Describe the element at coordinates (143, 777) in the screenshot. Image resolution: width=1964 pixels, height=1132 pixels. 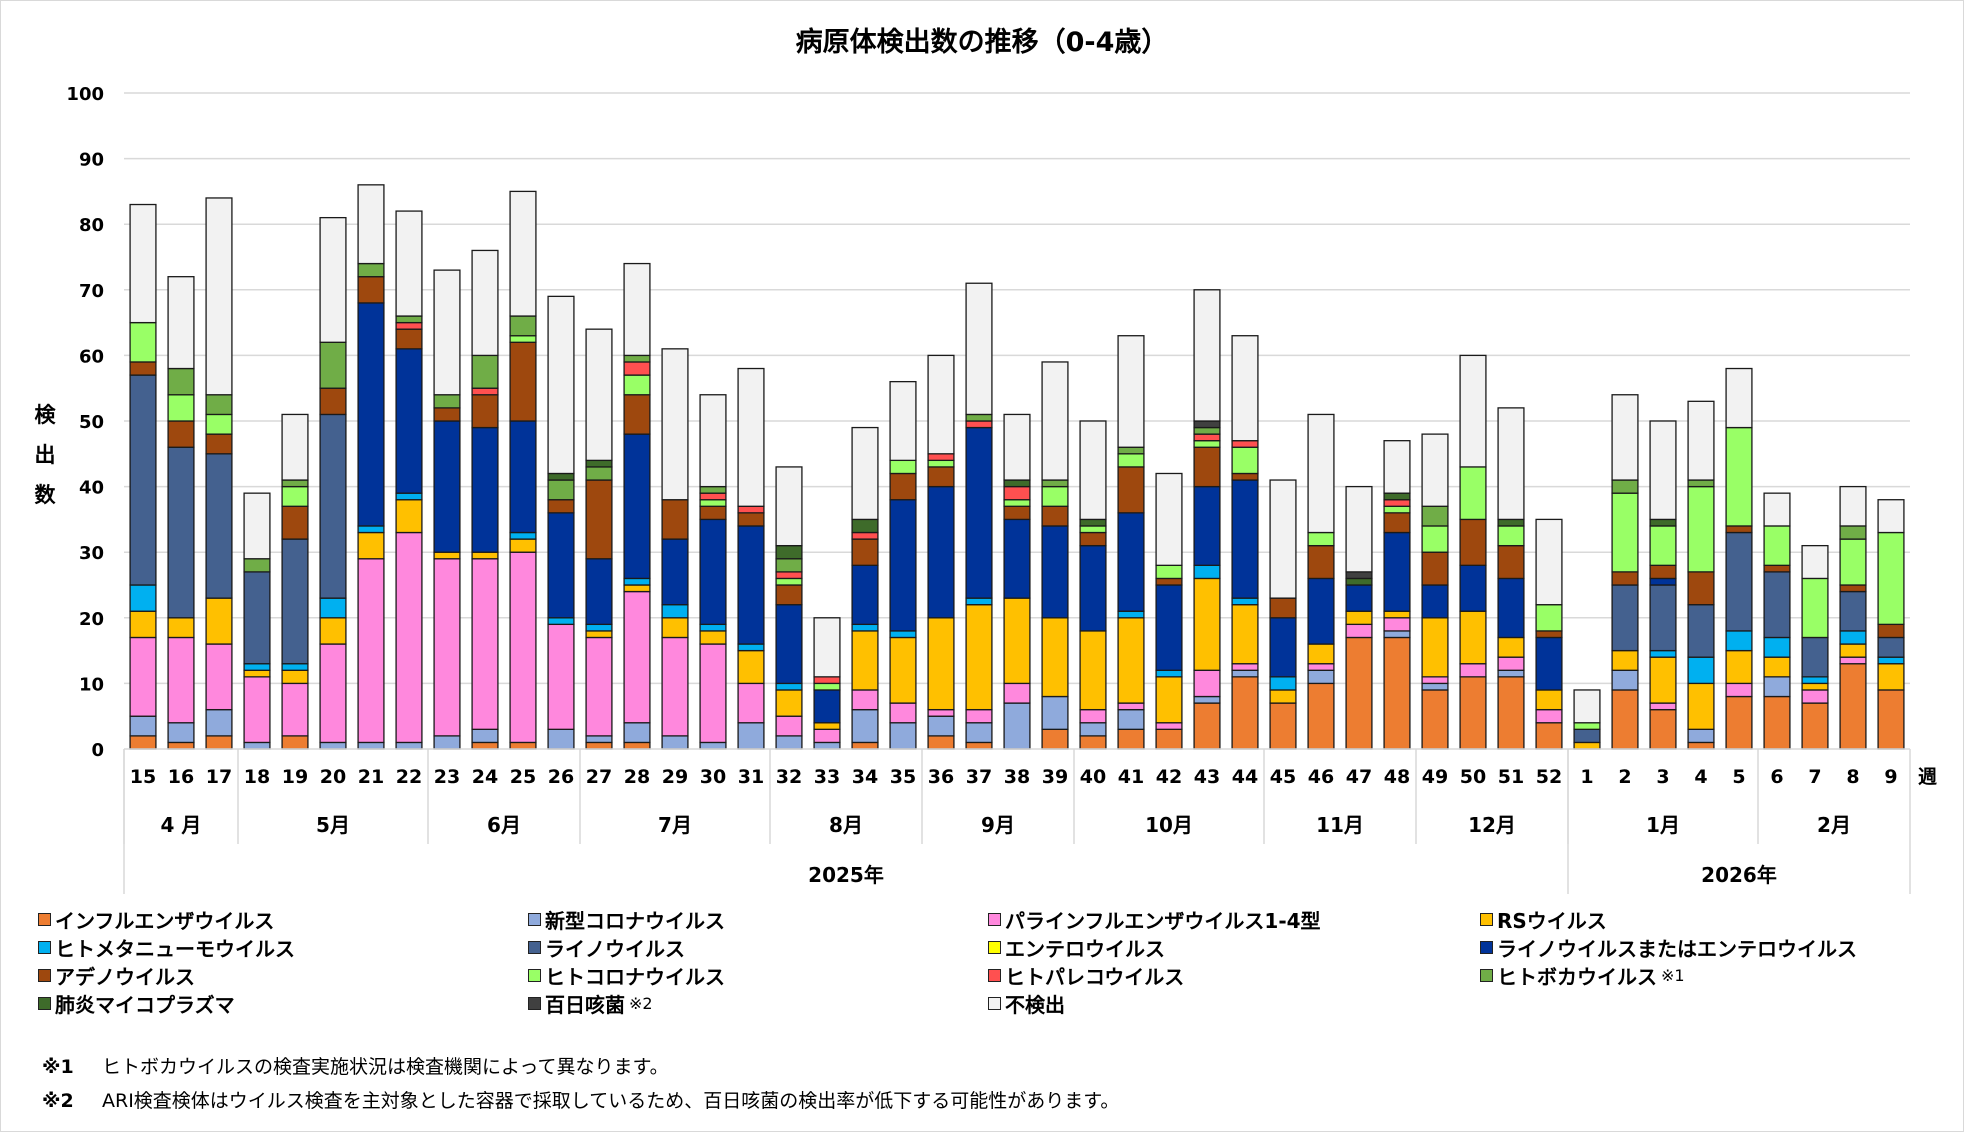
I see `x-tick-label: 15` at that location.